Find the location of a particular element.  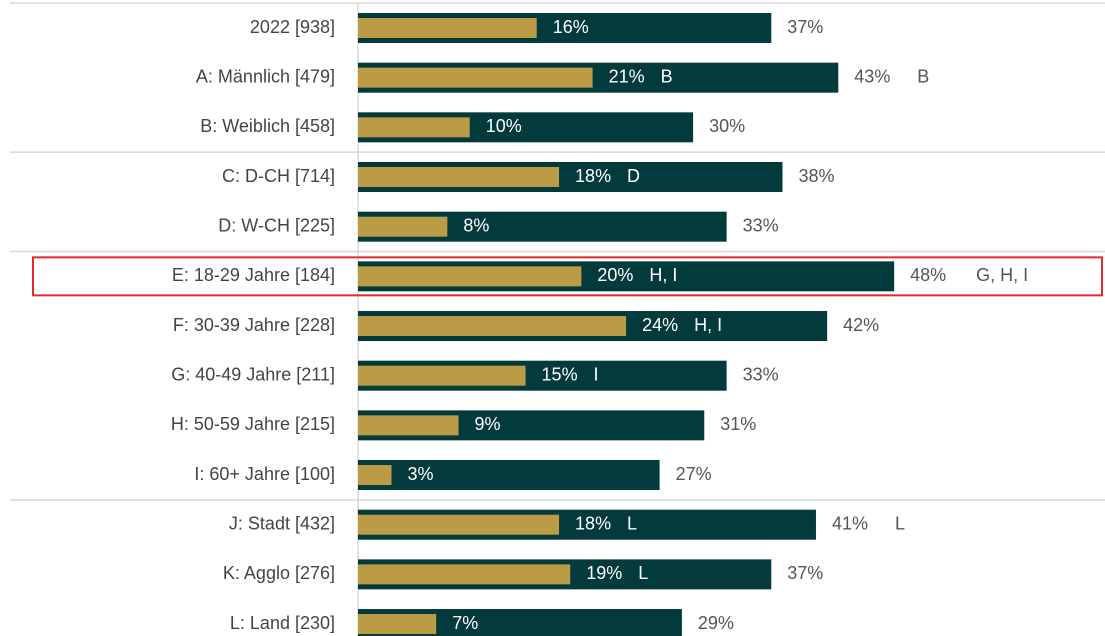

value-label: 43% is located at coordinates (872, 76).